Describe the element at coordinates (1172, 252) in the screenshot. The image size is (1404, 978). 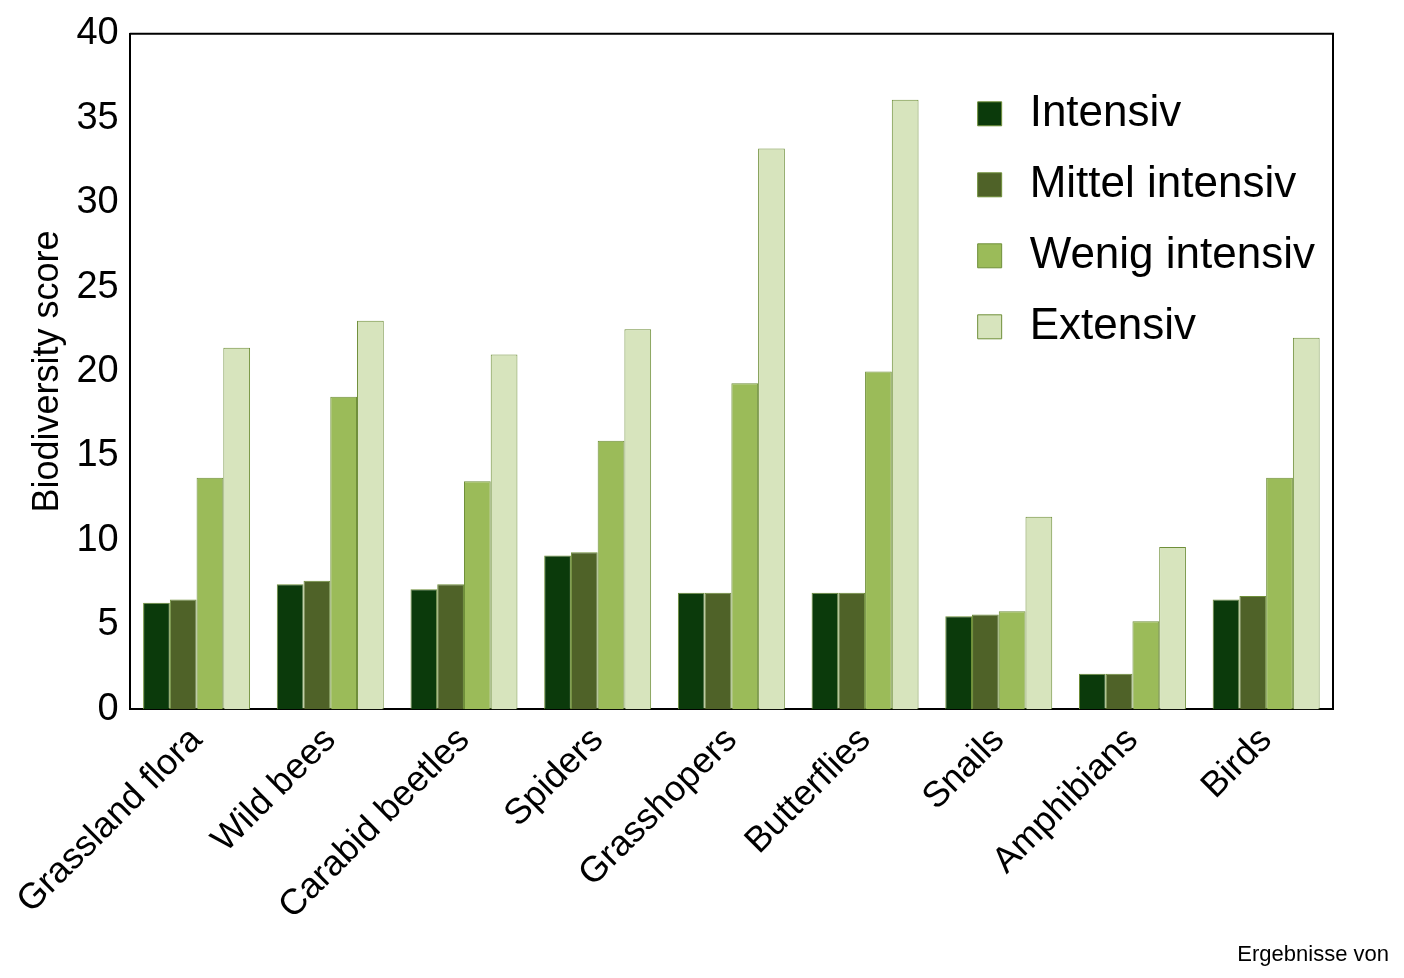
I see `legend-label: Wenig intensiv` at that location.